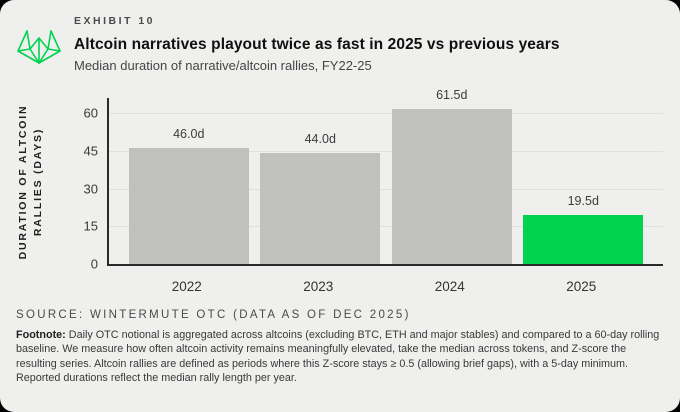 This screenshot has height=412, width=680. Describe the element at coordinates (94, 264) in the screenshot. I see `y-tick-label: 0` at that location.